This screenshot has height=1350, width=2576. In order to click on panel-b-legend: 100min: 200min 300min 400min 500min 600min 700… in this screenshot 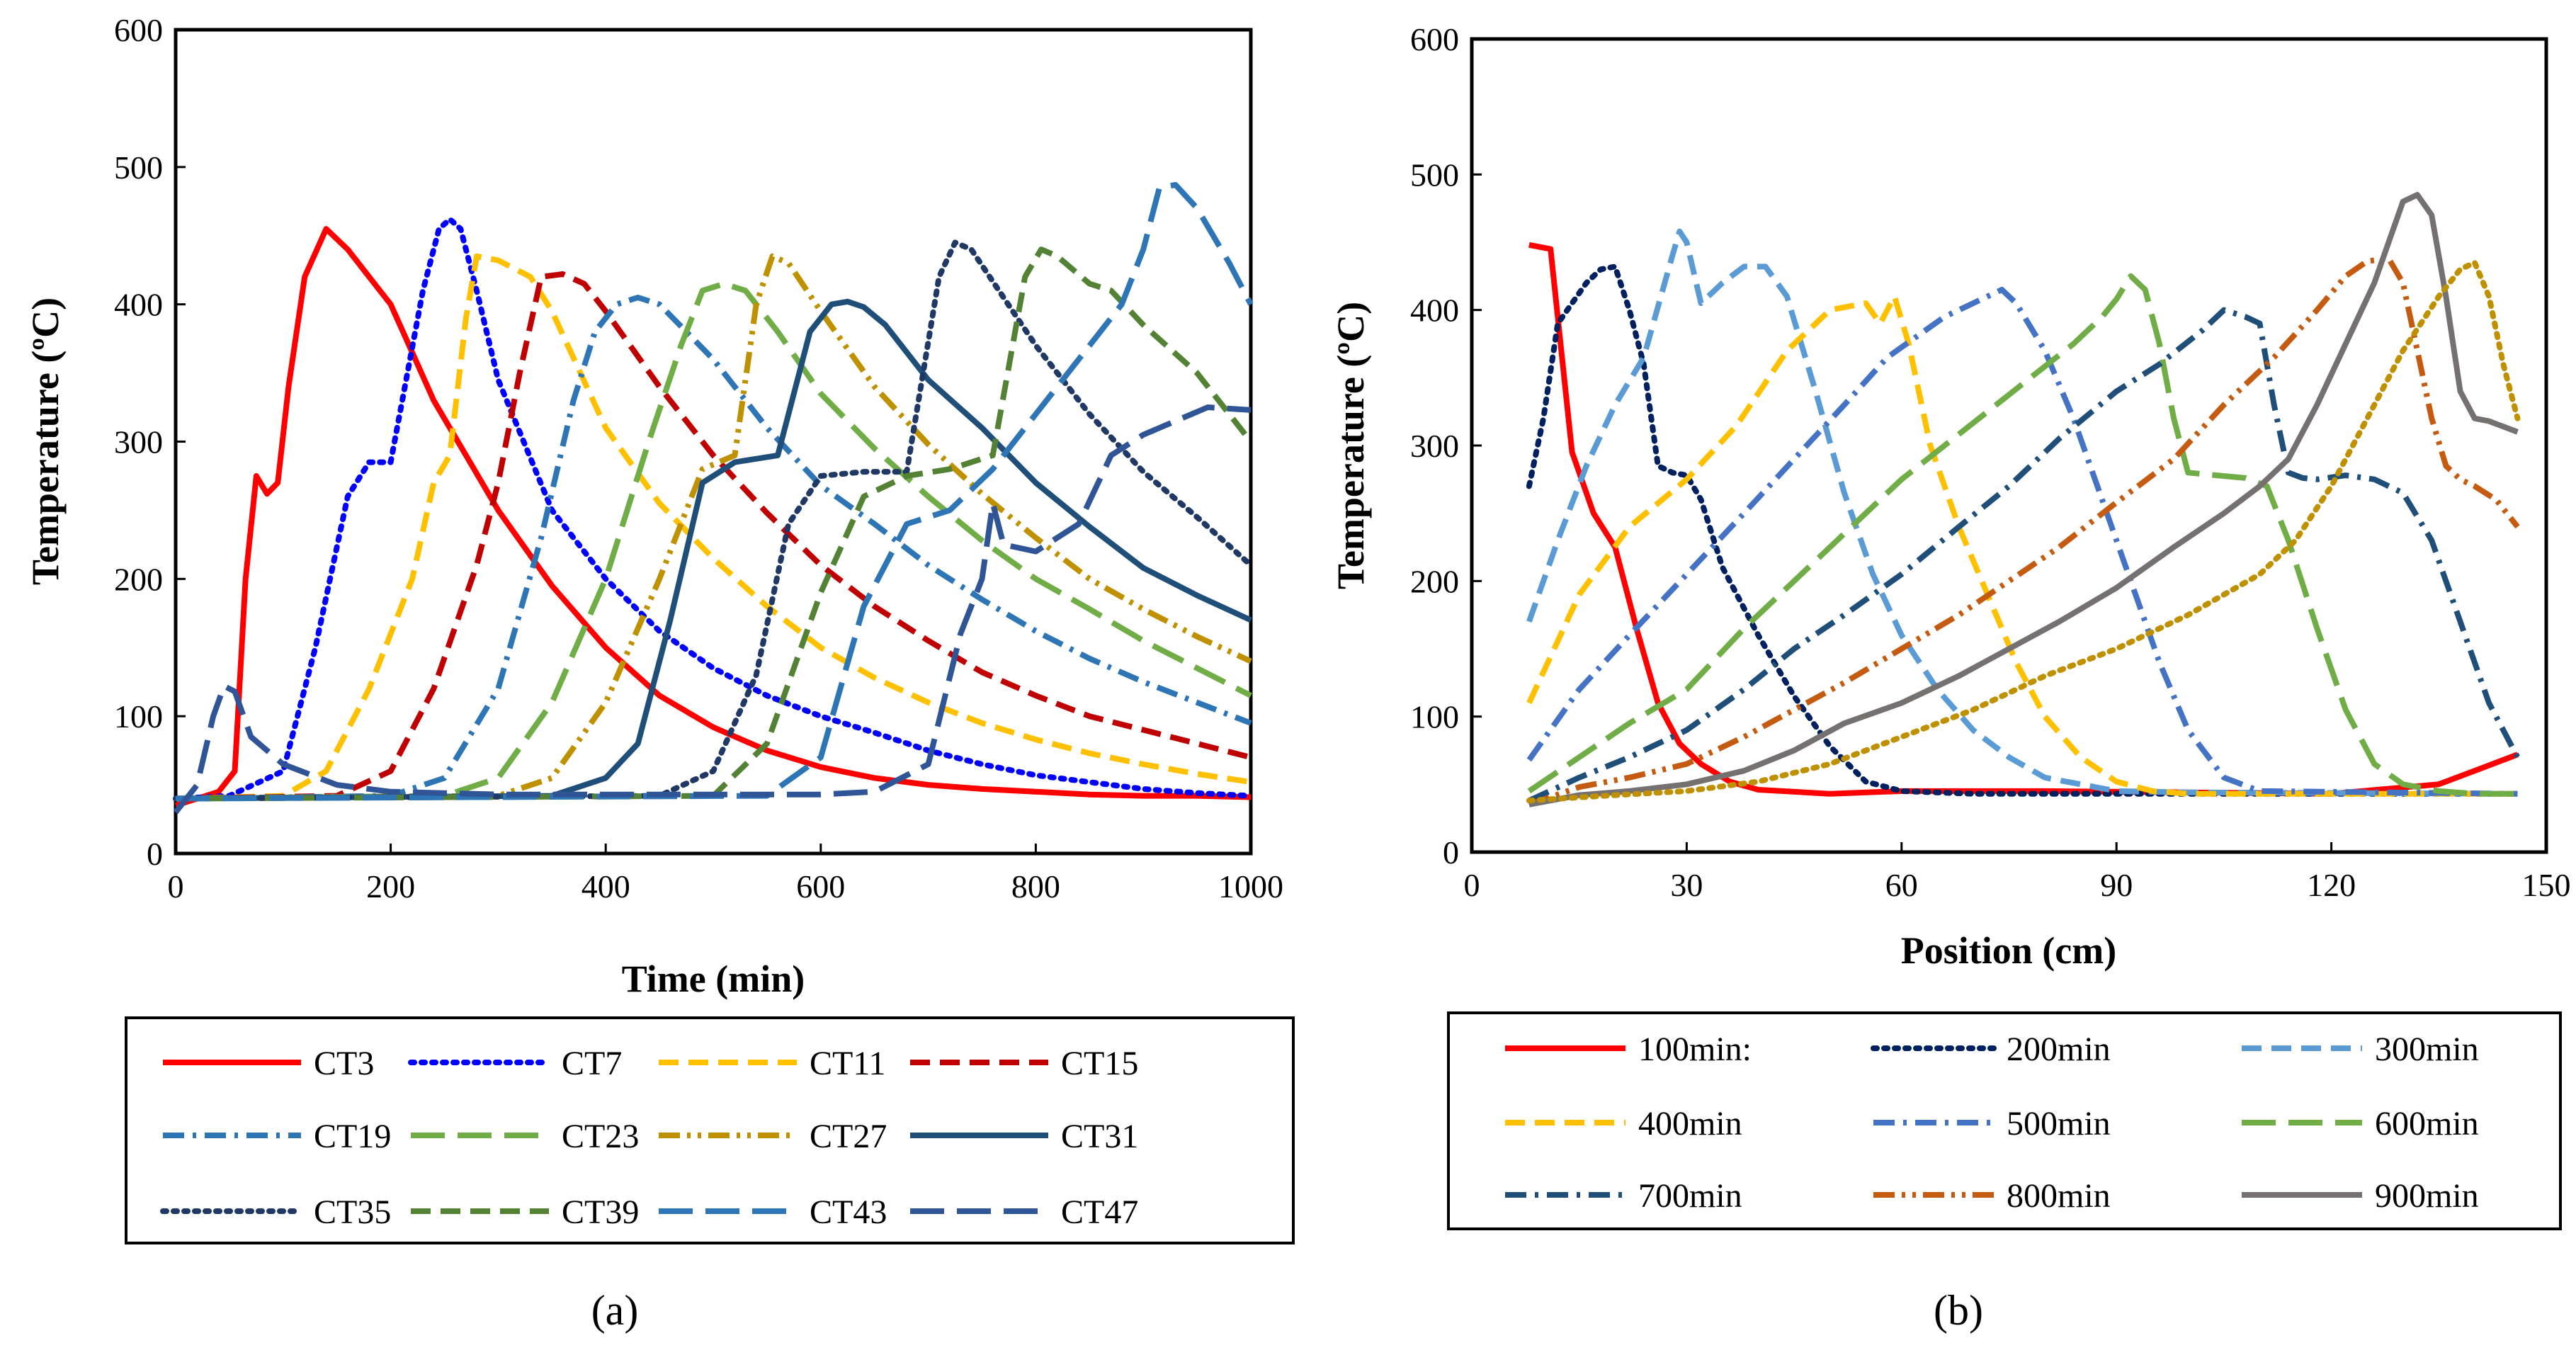, I will do `click(1992, 1123)`.